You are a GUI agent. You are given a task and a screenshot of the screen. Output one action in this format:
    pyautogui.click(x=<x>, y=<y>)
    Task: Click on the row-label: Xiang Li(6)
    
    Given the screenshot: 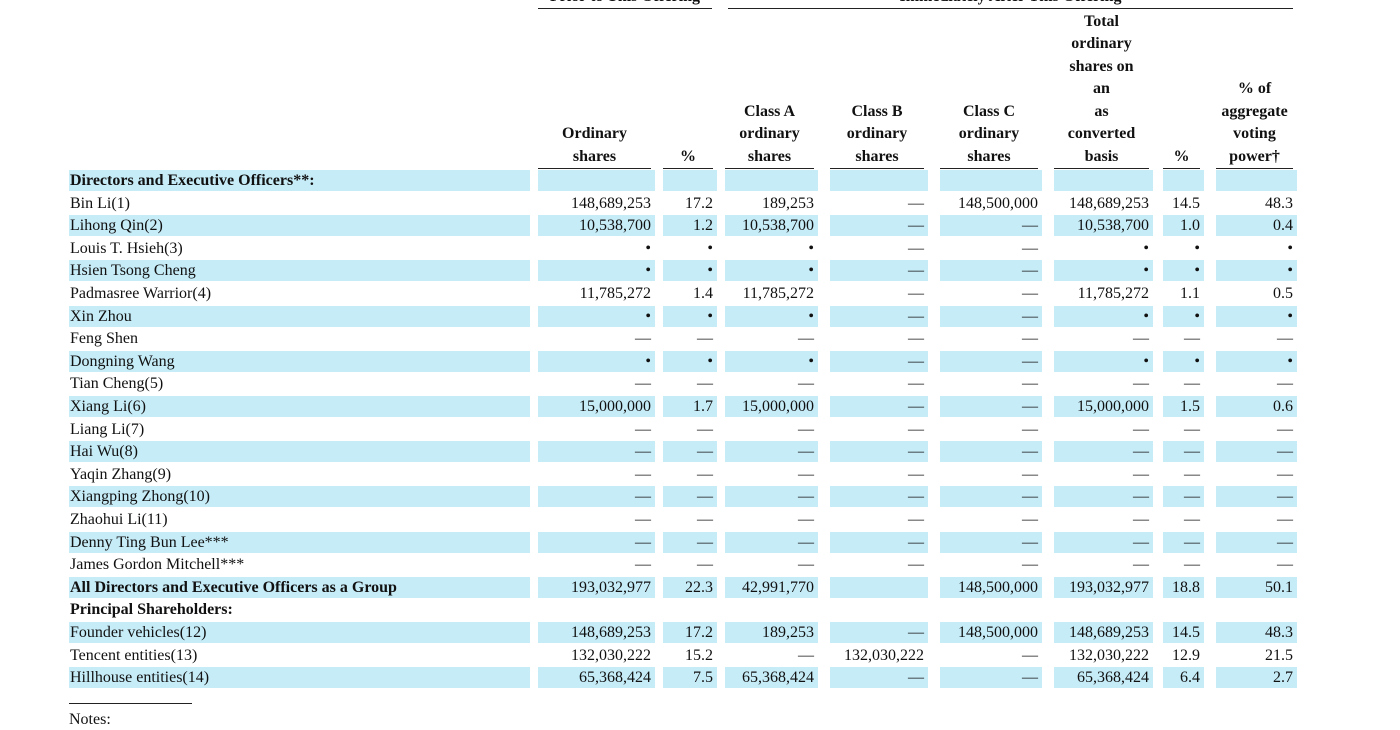 What is the action you would take?
    pyautogui.click(x=108, y=406)
    